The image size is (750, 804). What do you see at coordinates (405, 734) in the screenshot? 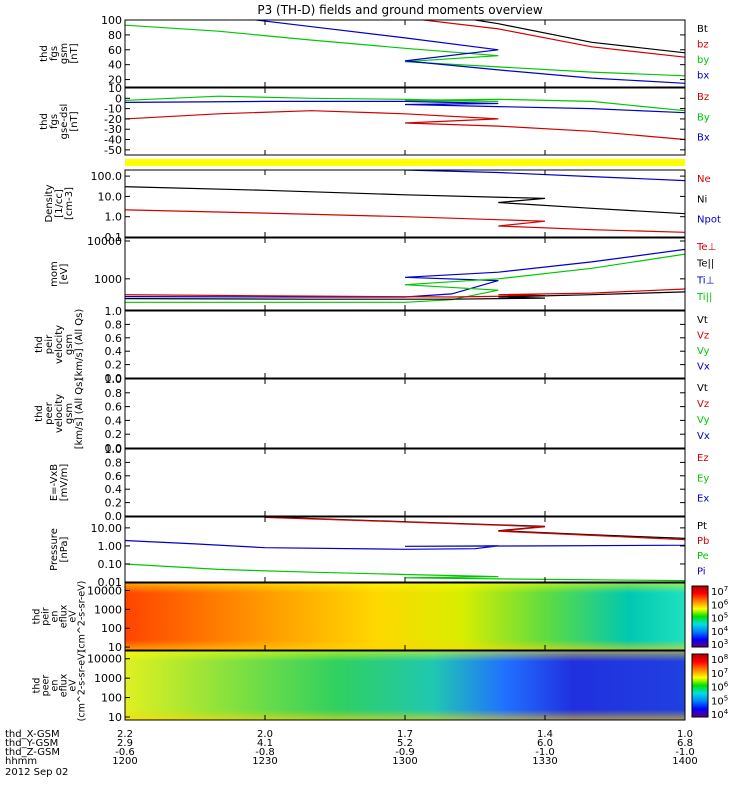
I see `position-value: 1.7` at bounding box center [405, 734].